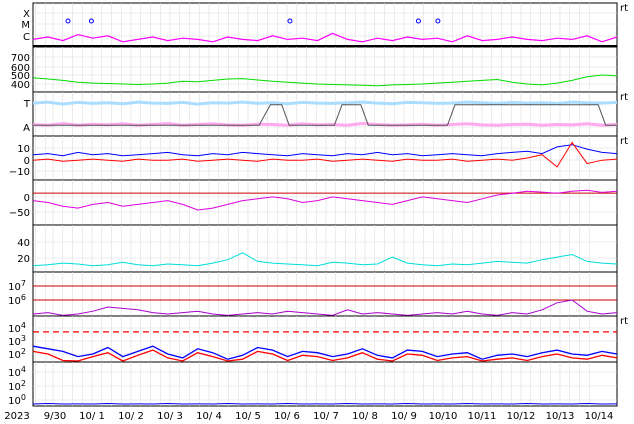  Describe the element at coordinates (248, 416) in the screenshot. I see `x-tick-label: 10/ 5` at that location.